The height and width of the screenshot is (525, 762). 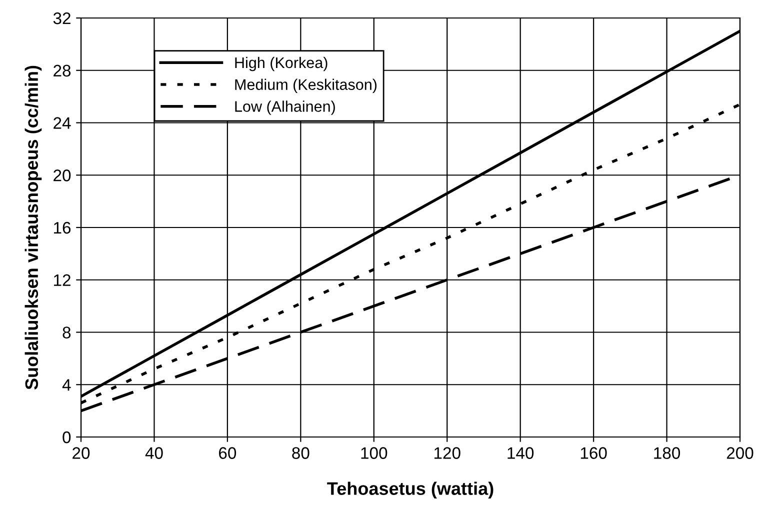 What do you see at coordinates (66, 437) in the screenshot?
I see `y-tick-label: 0` at bounding box center [66, 437].